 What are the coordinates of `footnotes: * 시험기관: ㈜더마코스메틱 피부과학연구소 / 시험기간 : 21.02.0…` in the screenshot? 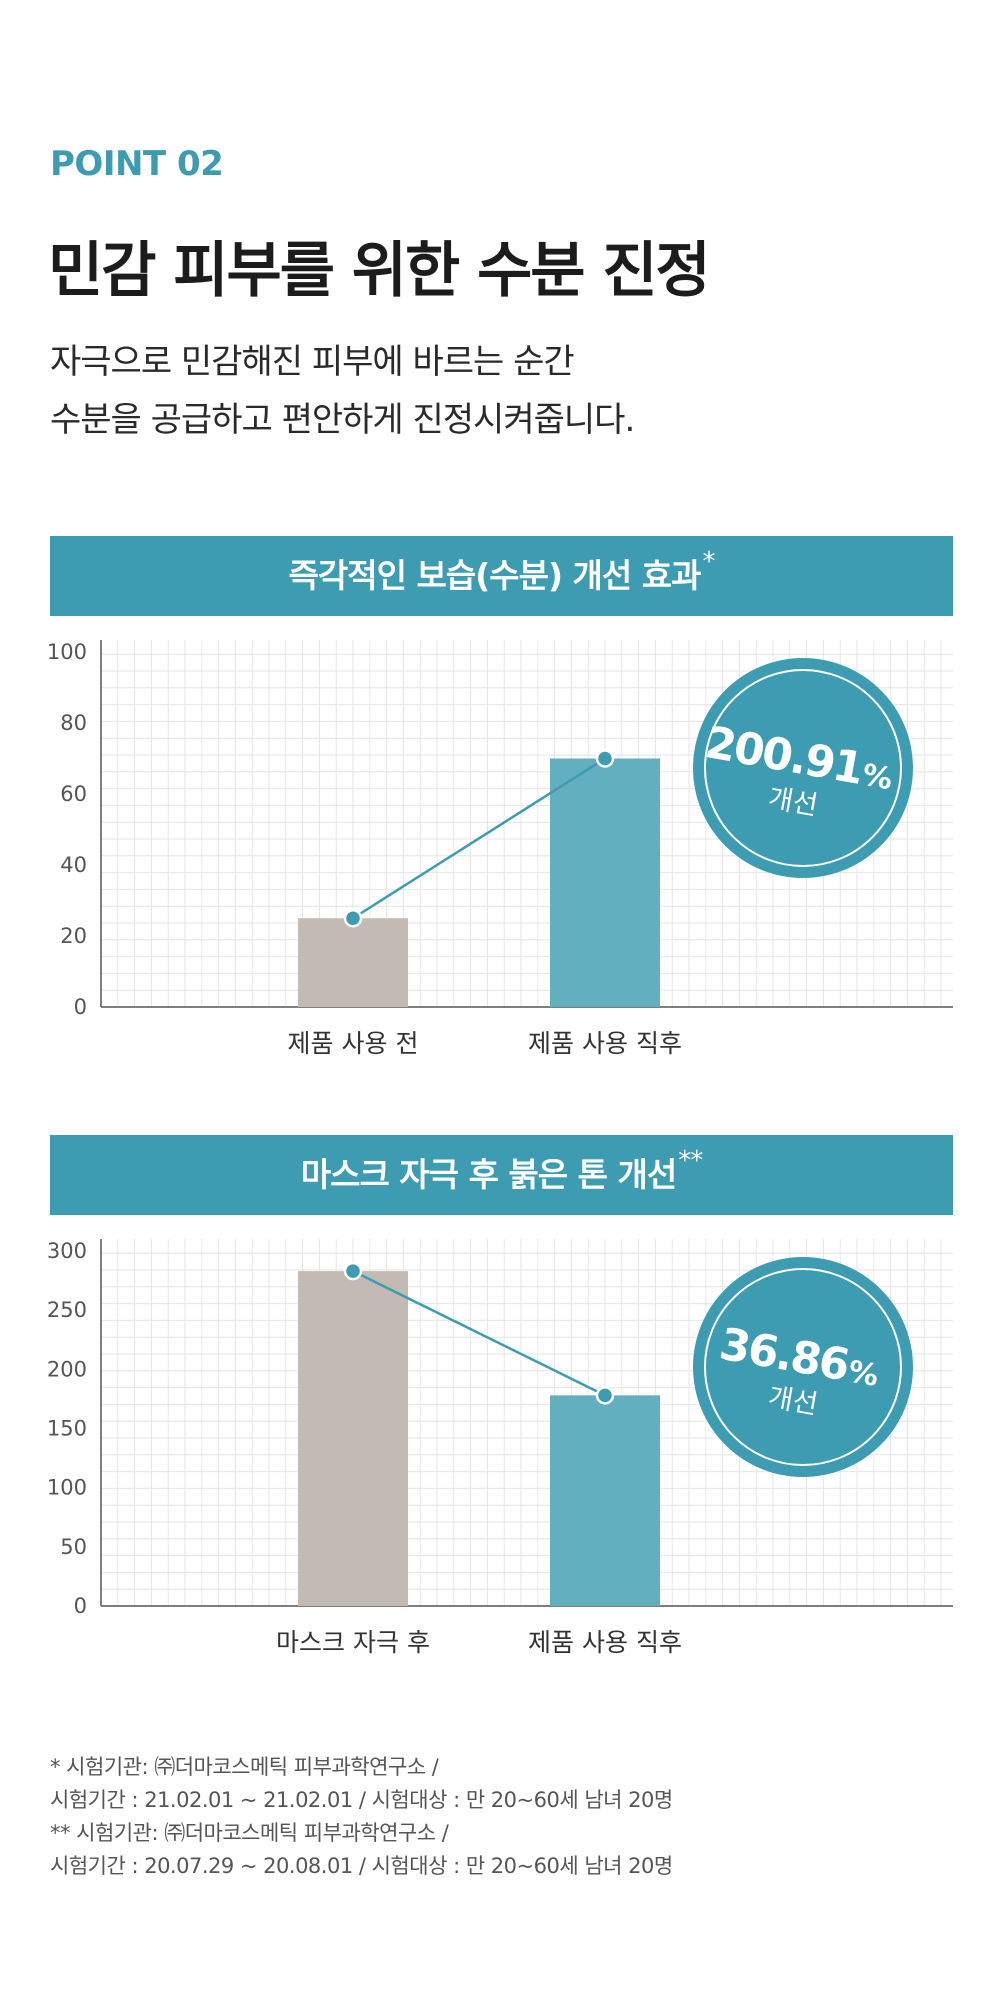 It's located at (361, 1817).